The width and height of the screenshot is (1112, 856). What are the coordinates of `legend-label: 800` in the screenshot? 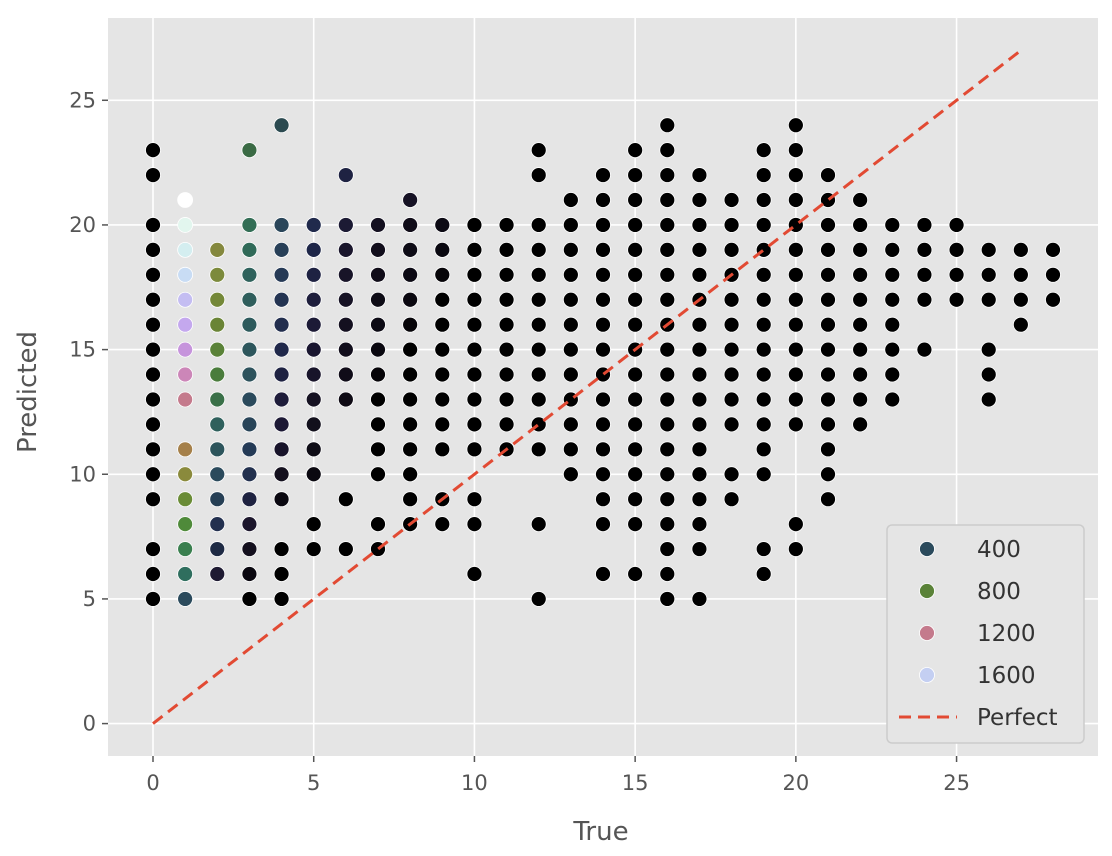 It's located at (999, 592).